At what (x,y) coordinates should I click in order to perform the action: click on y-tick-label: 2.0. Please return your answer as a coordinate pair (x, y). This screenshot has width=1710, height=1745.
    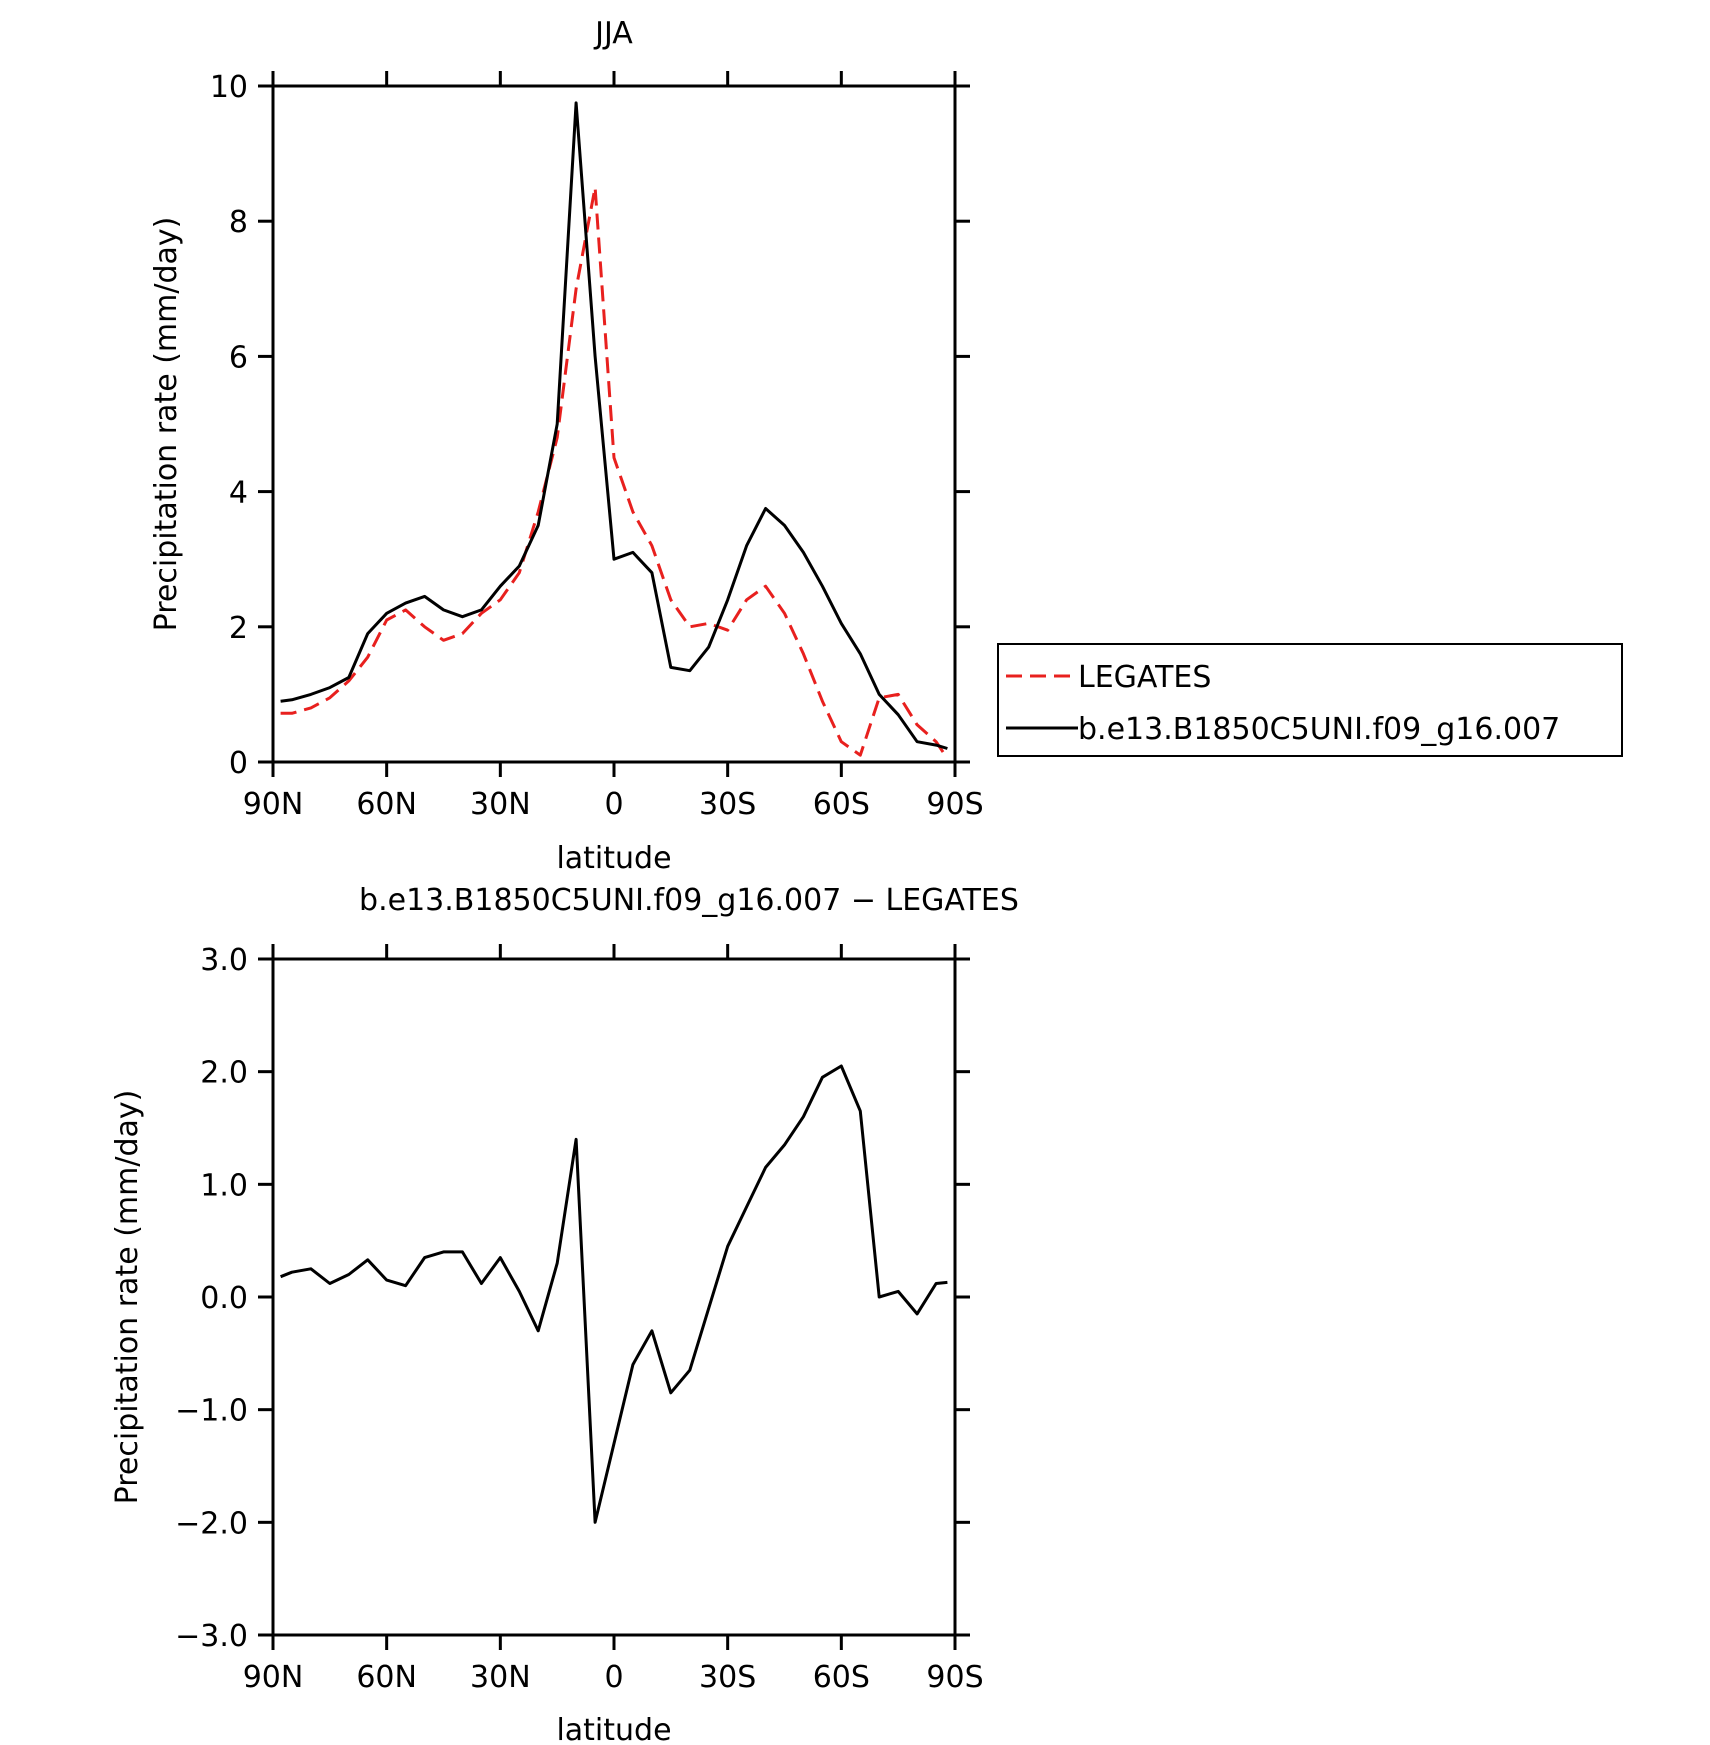
    Looking at the image, I should click on (224, 1073).